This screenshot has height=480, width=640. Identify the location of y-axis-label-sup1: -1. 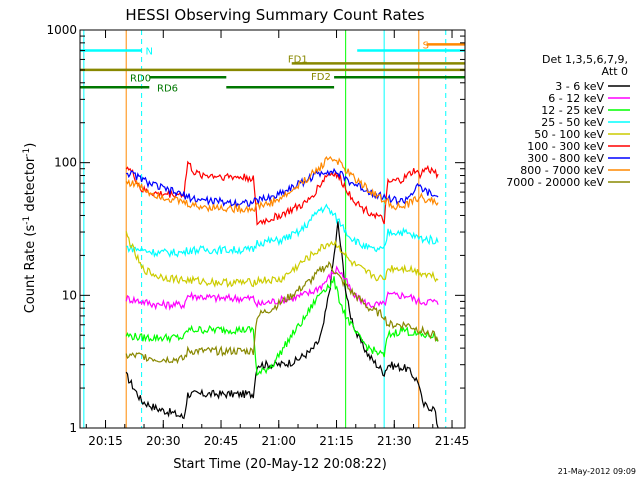
(27, 220).